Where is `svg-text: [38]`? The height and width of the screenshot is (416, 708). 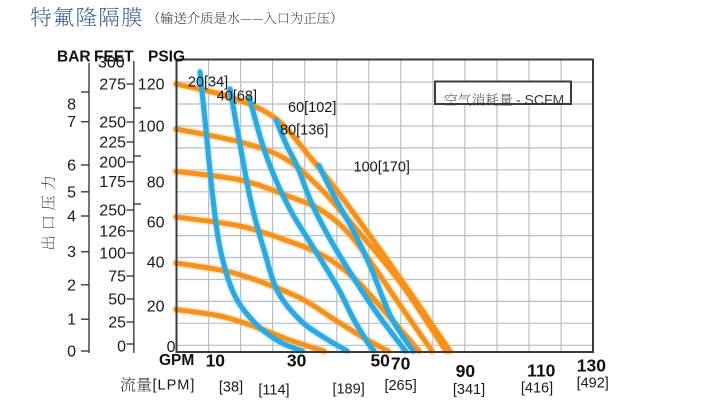
svg-text: [38] is located at coordinates (231, 387).